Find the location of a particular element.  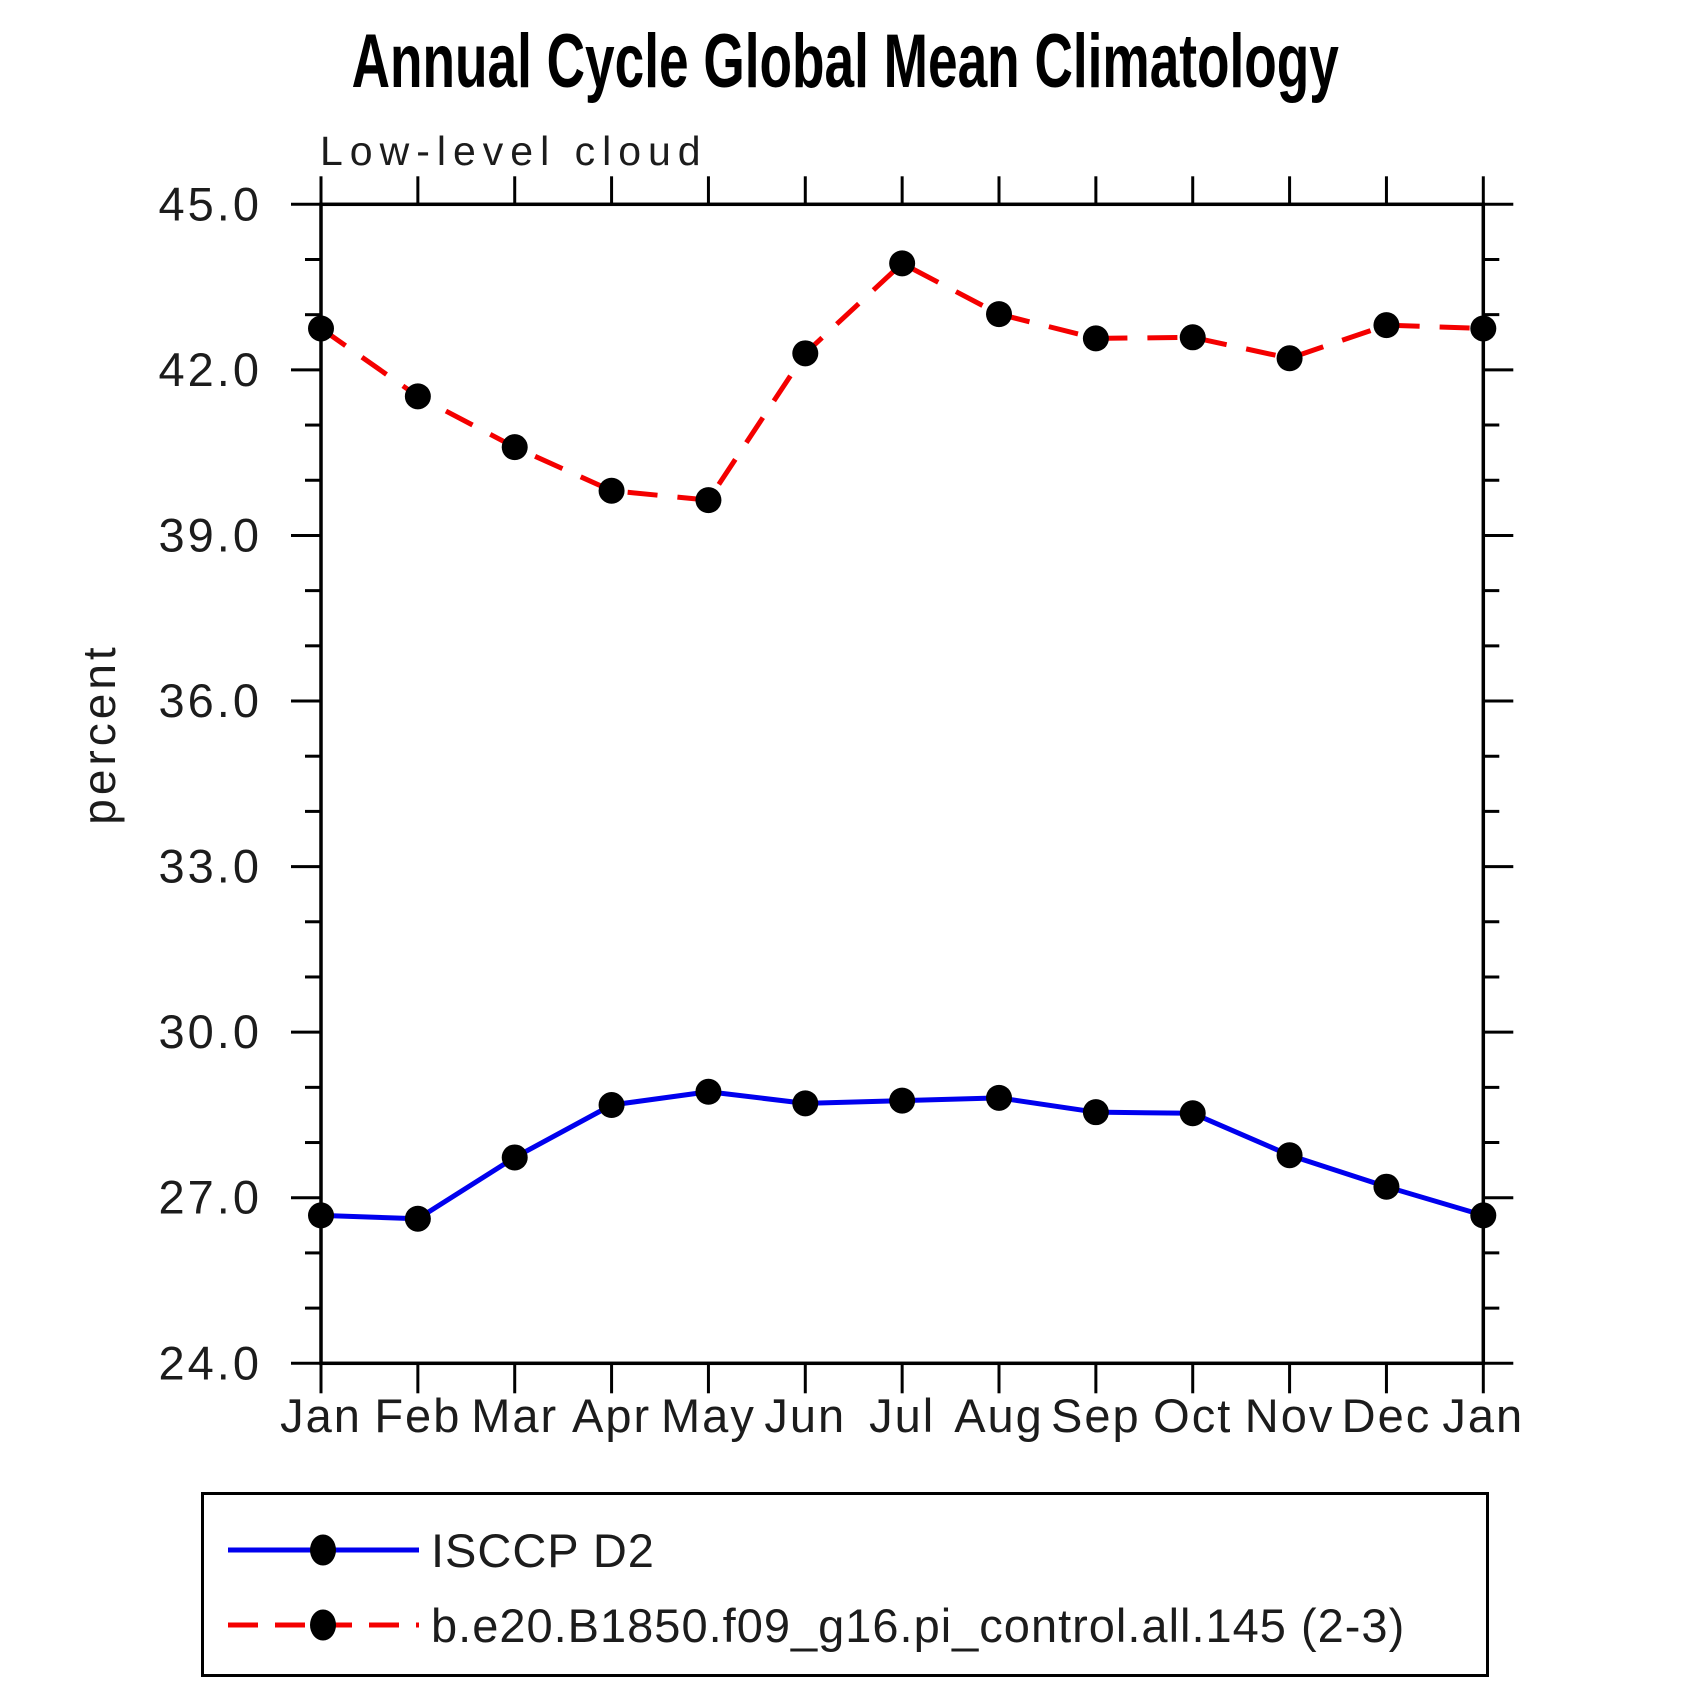

y-tick-label: 36.0 is located at coordinates (210, 700).